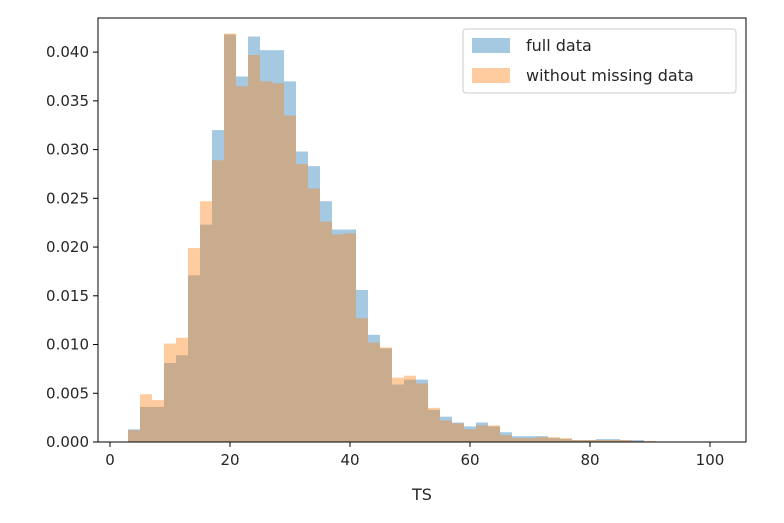 This screenshot has width=784, height=523. I want to click on x-tick-label: 20, so click(229, 460).